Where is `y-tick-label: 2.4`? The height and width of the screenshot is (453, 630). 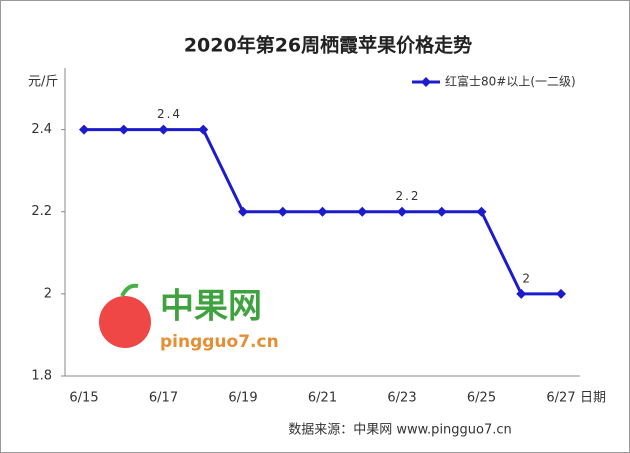 y-tick-label: 2.4 is located at coordinates (41, 129).